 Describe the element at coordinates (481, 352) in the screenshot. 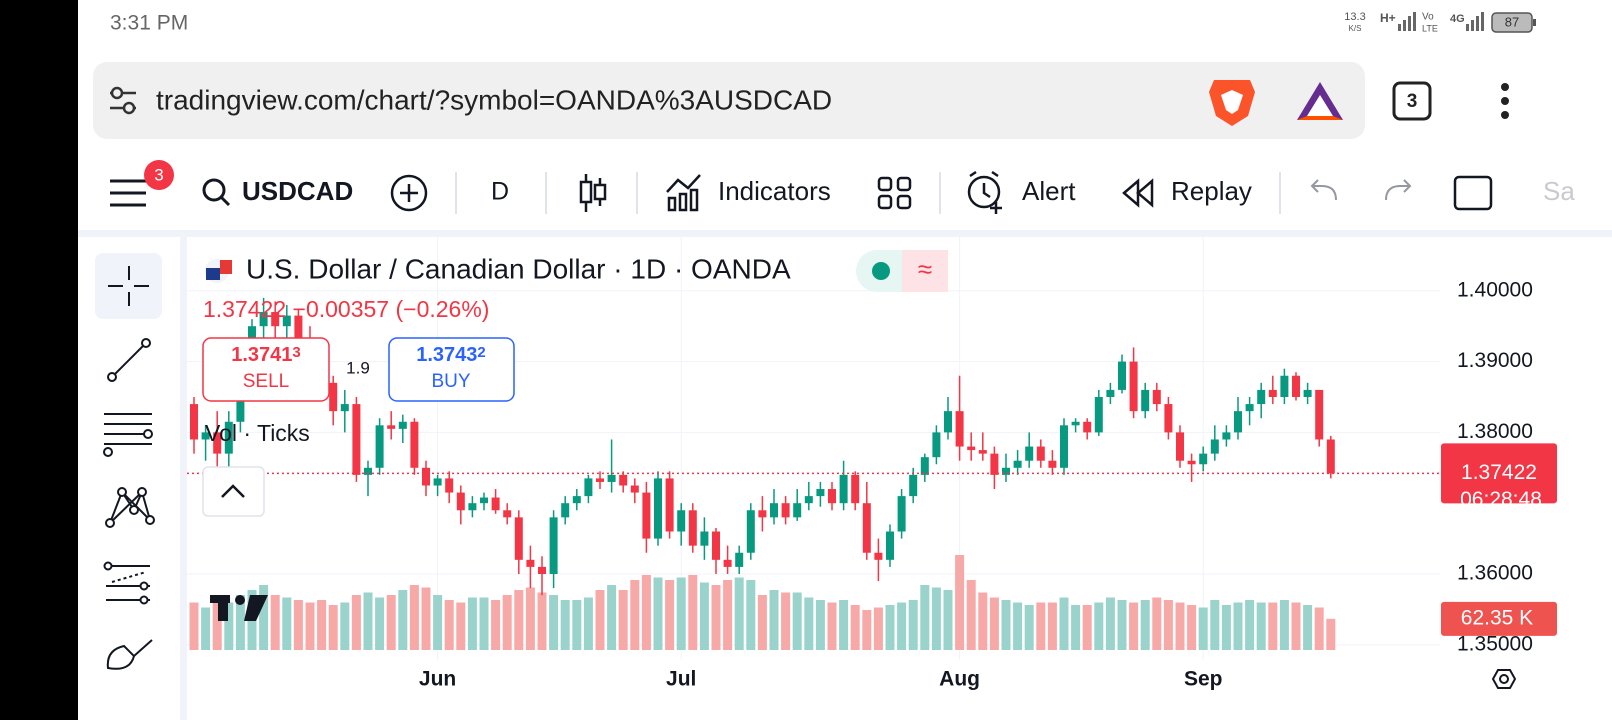

I see `buy-price-pip: 2` at that location.